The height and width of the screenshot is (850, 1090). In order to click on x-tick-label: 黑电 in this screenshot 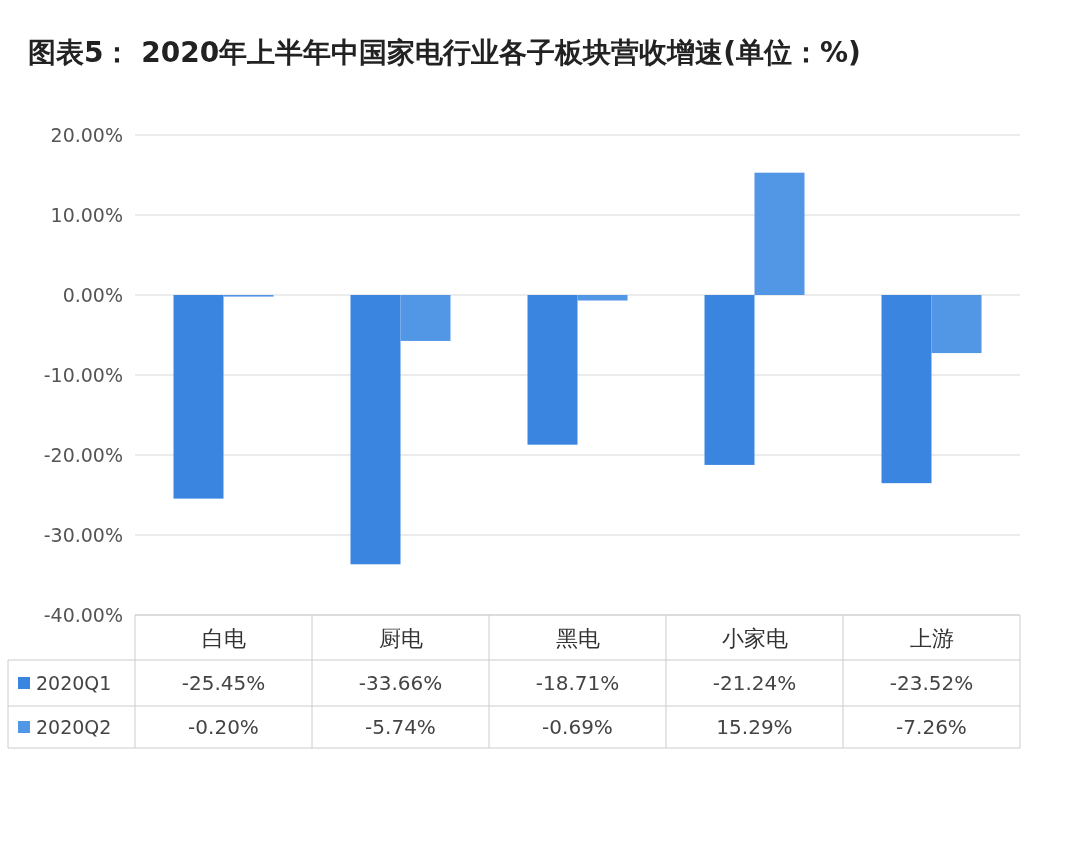, I will do `click(577, 638)`.